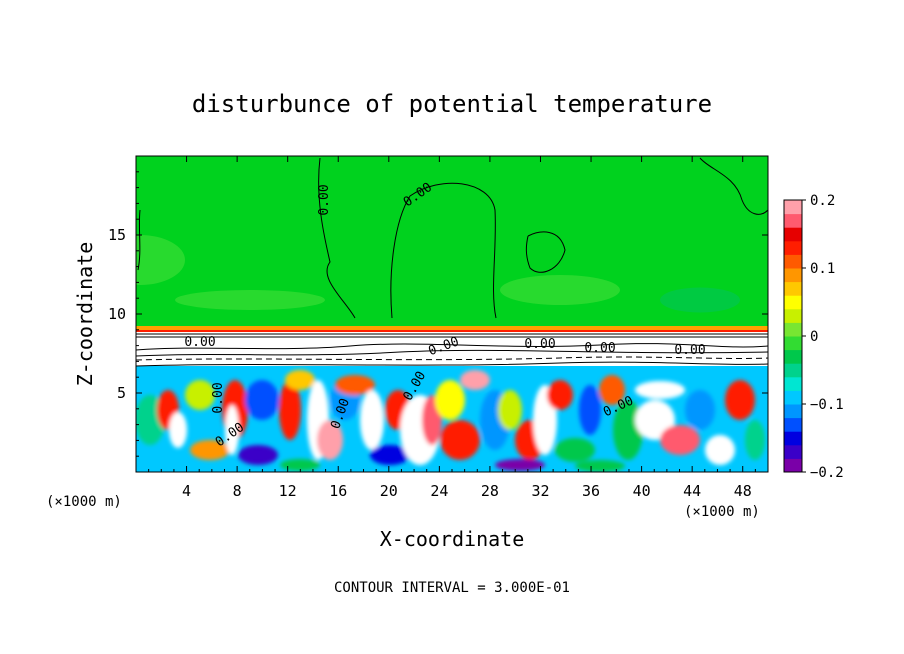 Image resolution: width=904 pixels, height=654 pixels. Describe the element at coordinates (452, 588) in the screenshot. I see `contour-interval-note: CONTOUR INTERVAL = 3.000E-01` at that location.